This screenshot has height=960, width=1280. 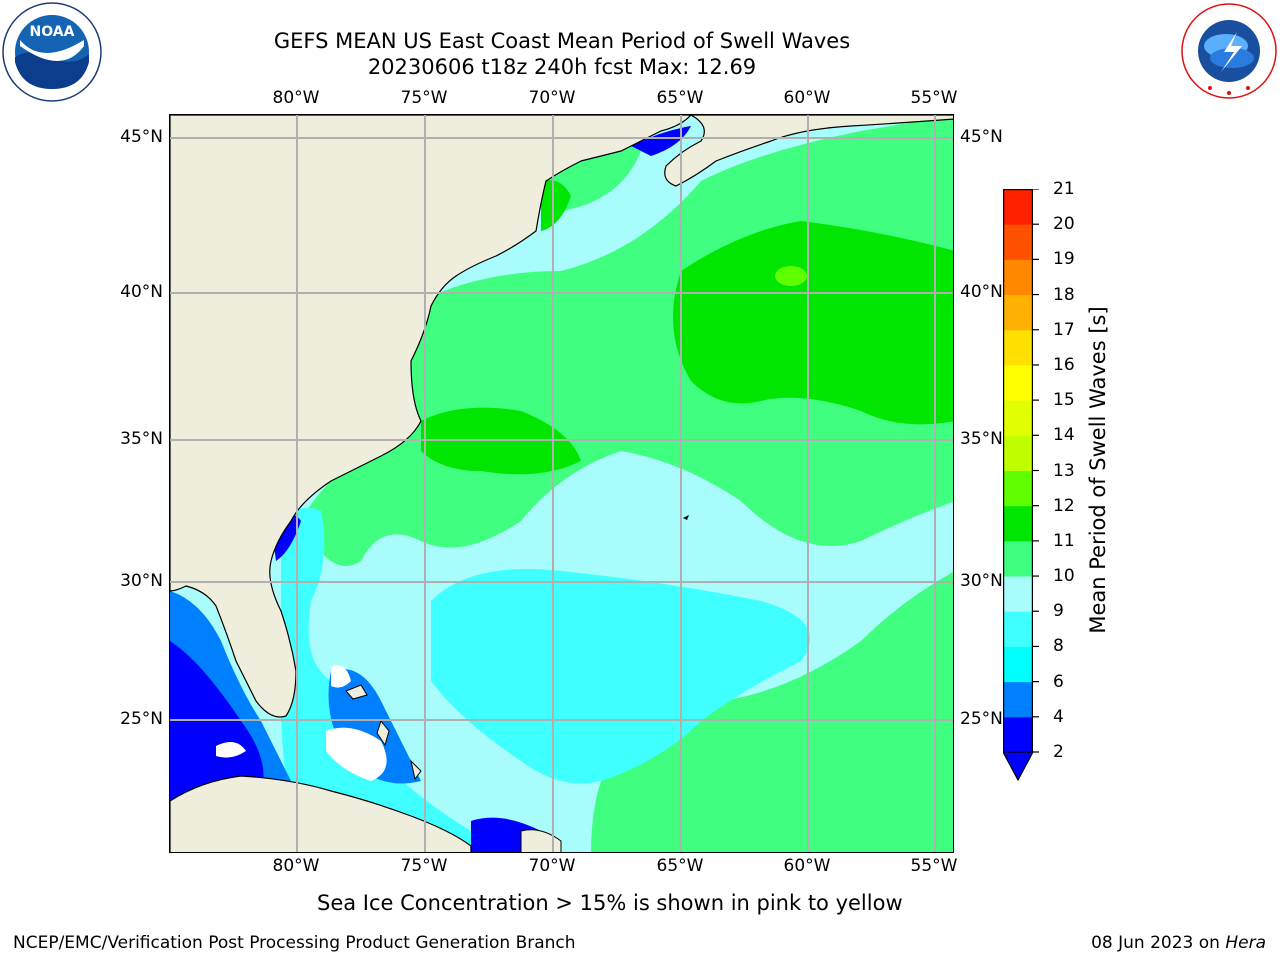 I want to click on lon-label-top-55w: 55°W, so click(x=934, y=98).